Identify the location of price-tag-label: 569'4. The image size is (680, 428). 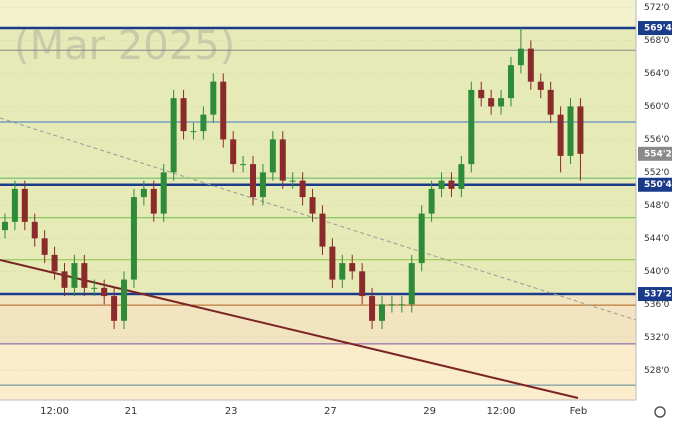
(658, 29).